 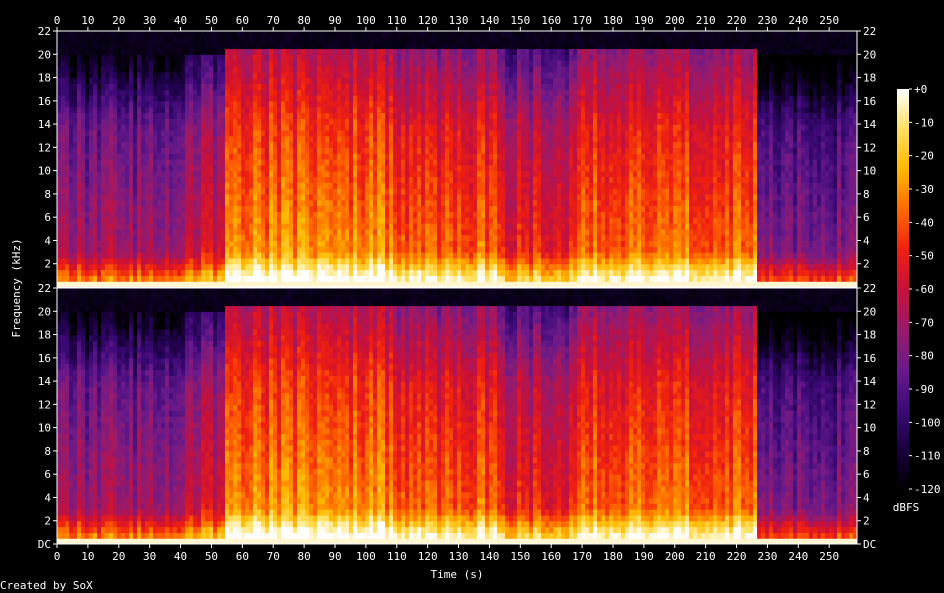 I want to click on y-tick-label-right: DC, so click(x=869, y=544).